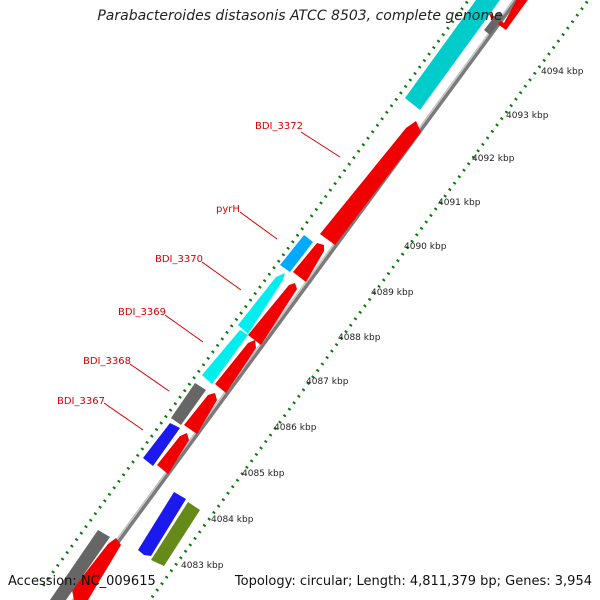  Describe the element at coordinates (263, 474) in the screenshot. I see `scale-label: 4085 kbp` at that location.